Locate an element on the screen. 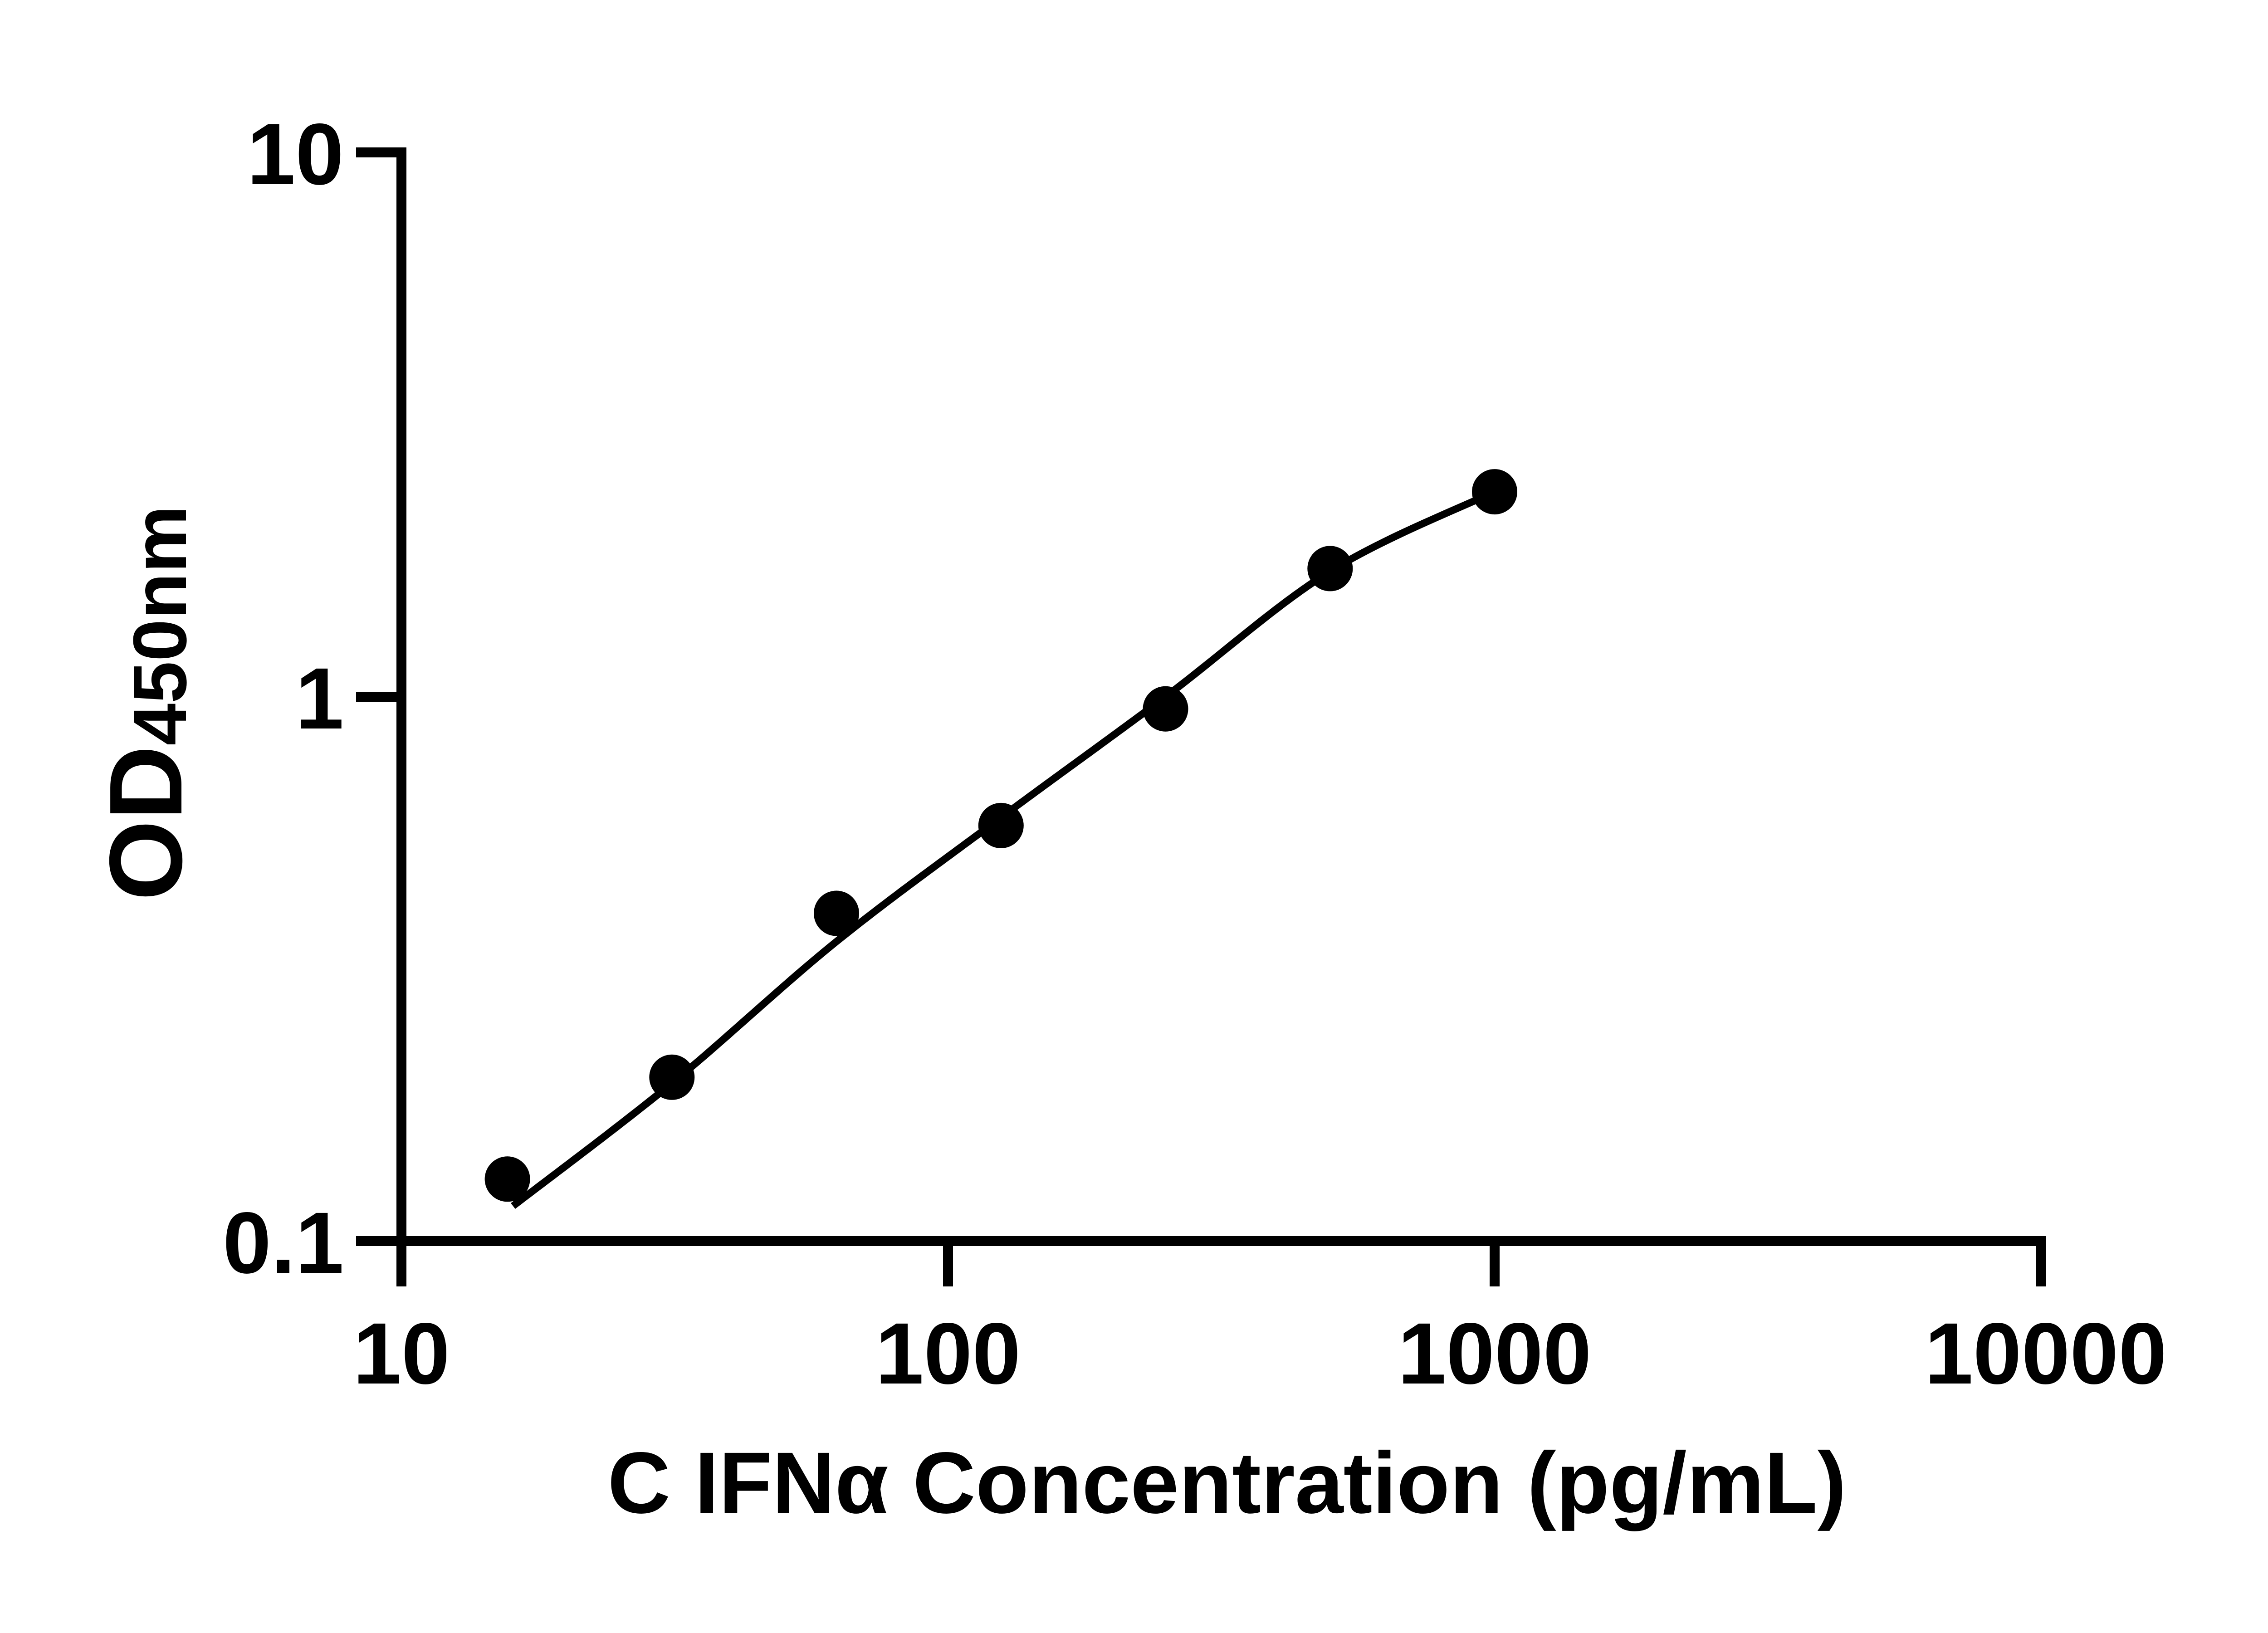 The width and height of the screenshot is (2268, 1633). y-axis-title: OD450nm is located at coordinates (146, 702).